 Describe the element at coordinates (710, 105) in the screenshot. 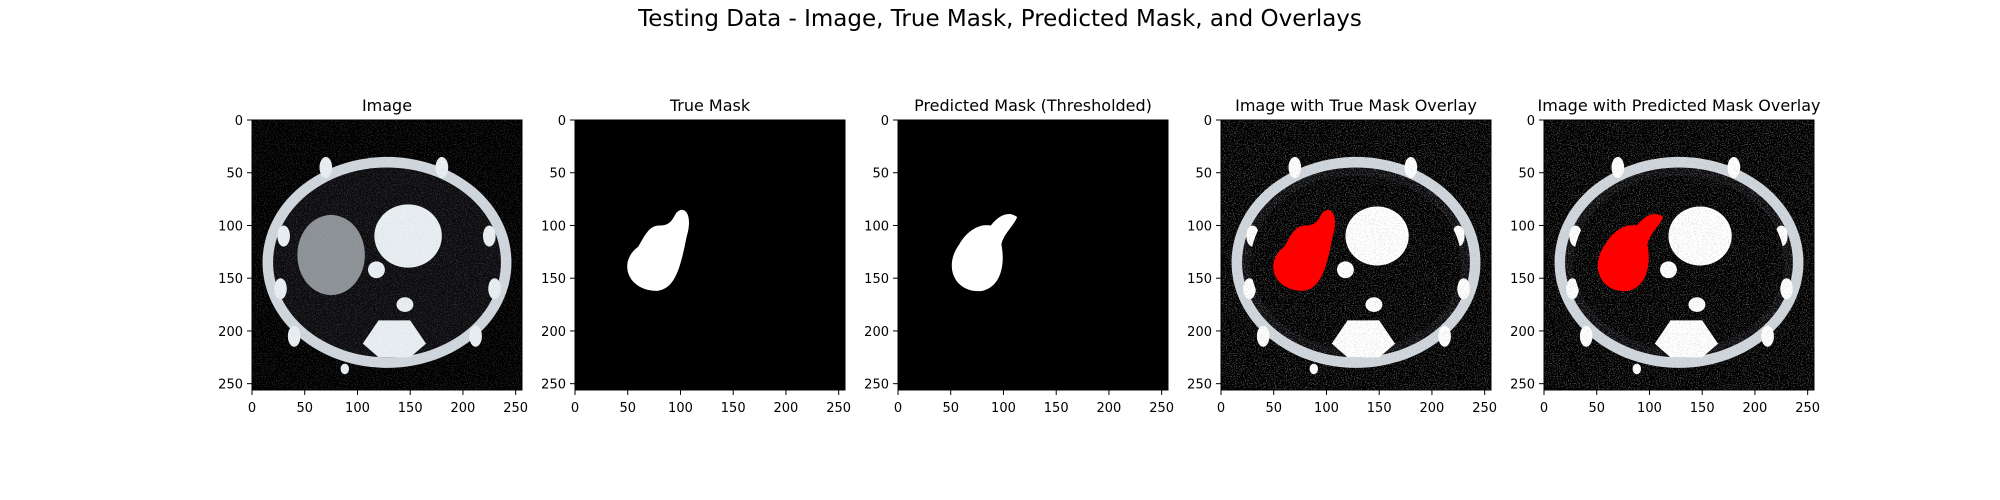

I see `subplot-title: True Mask` at that location.